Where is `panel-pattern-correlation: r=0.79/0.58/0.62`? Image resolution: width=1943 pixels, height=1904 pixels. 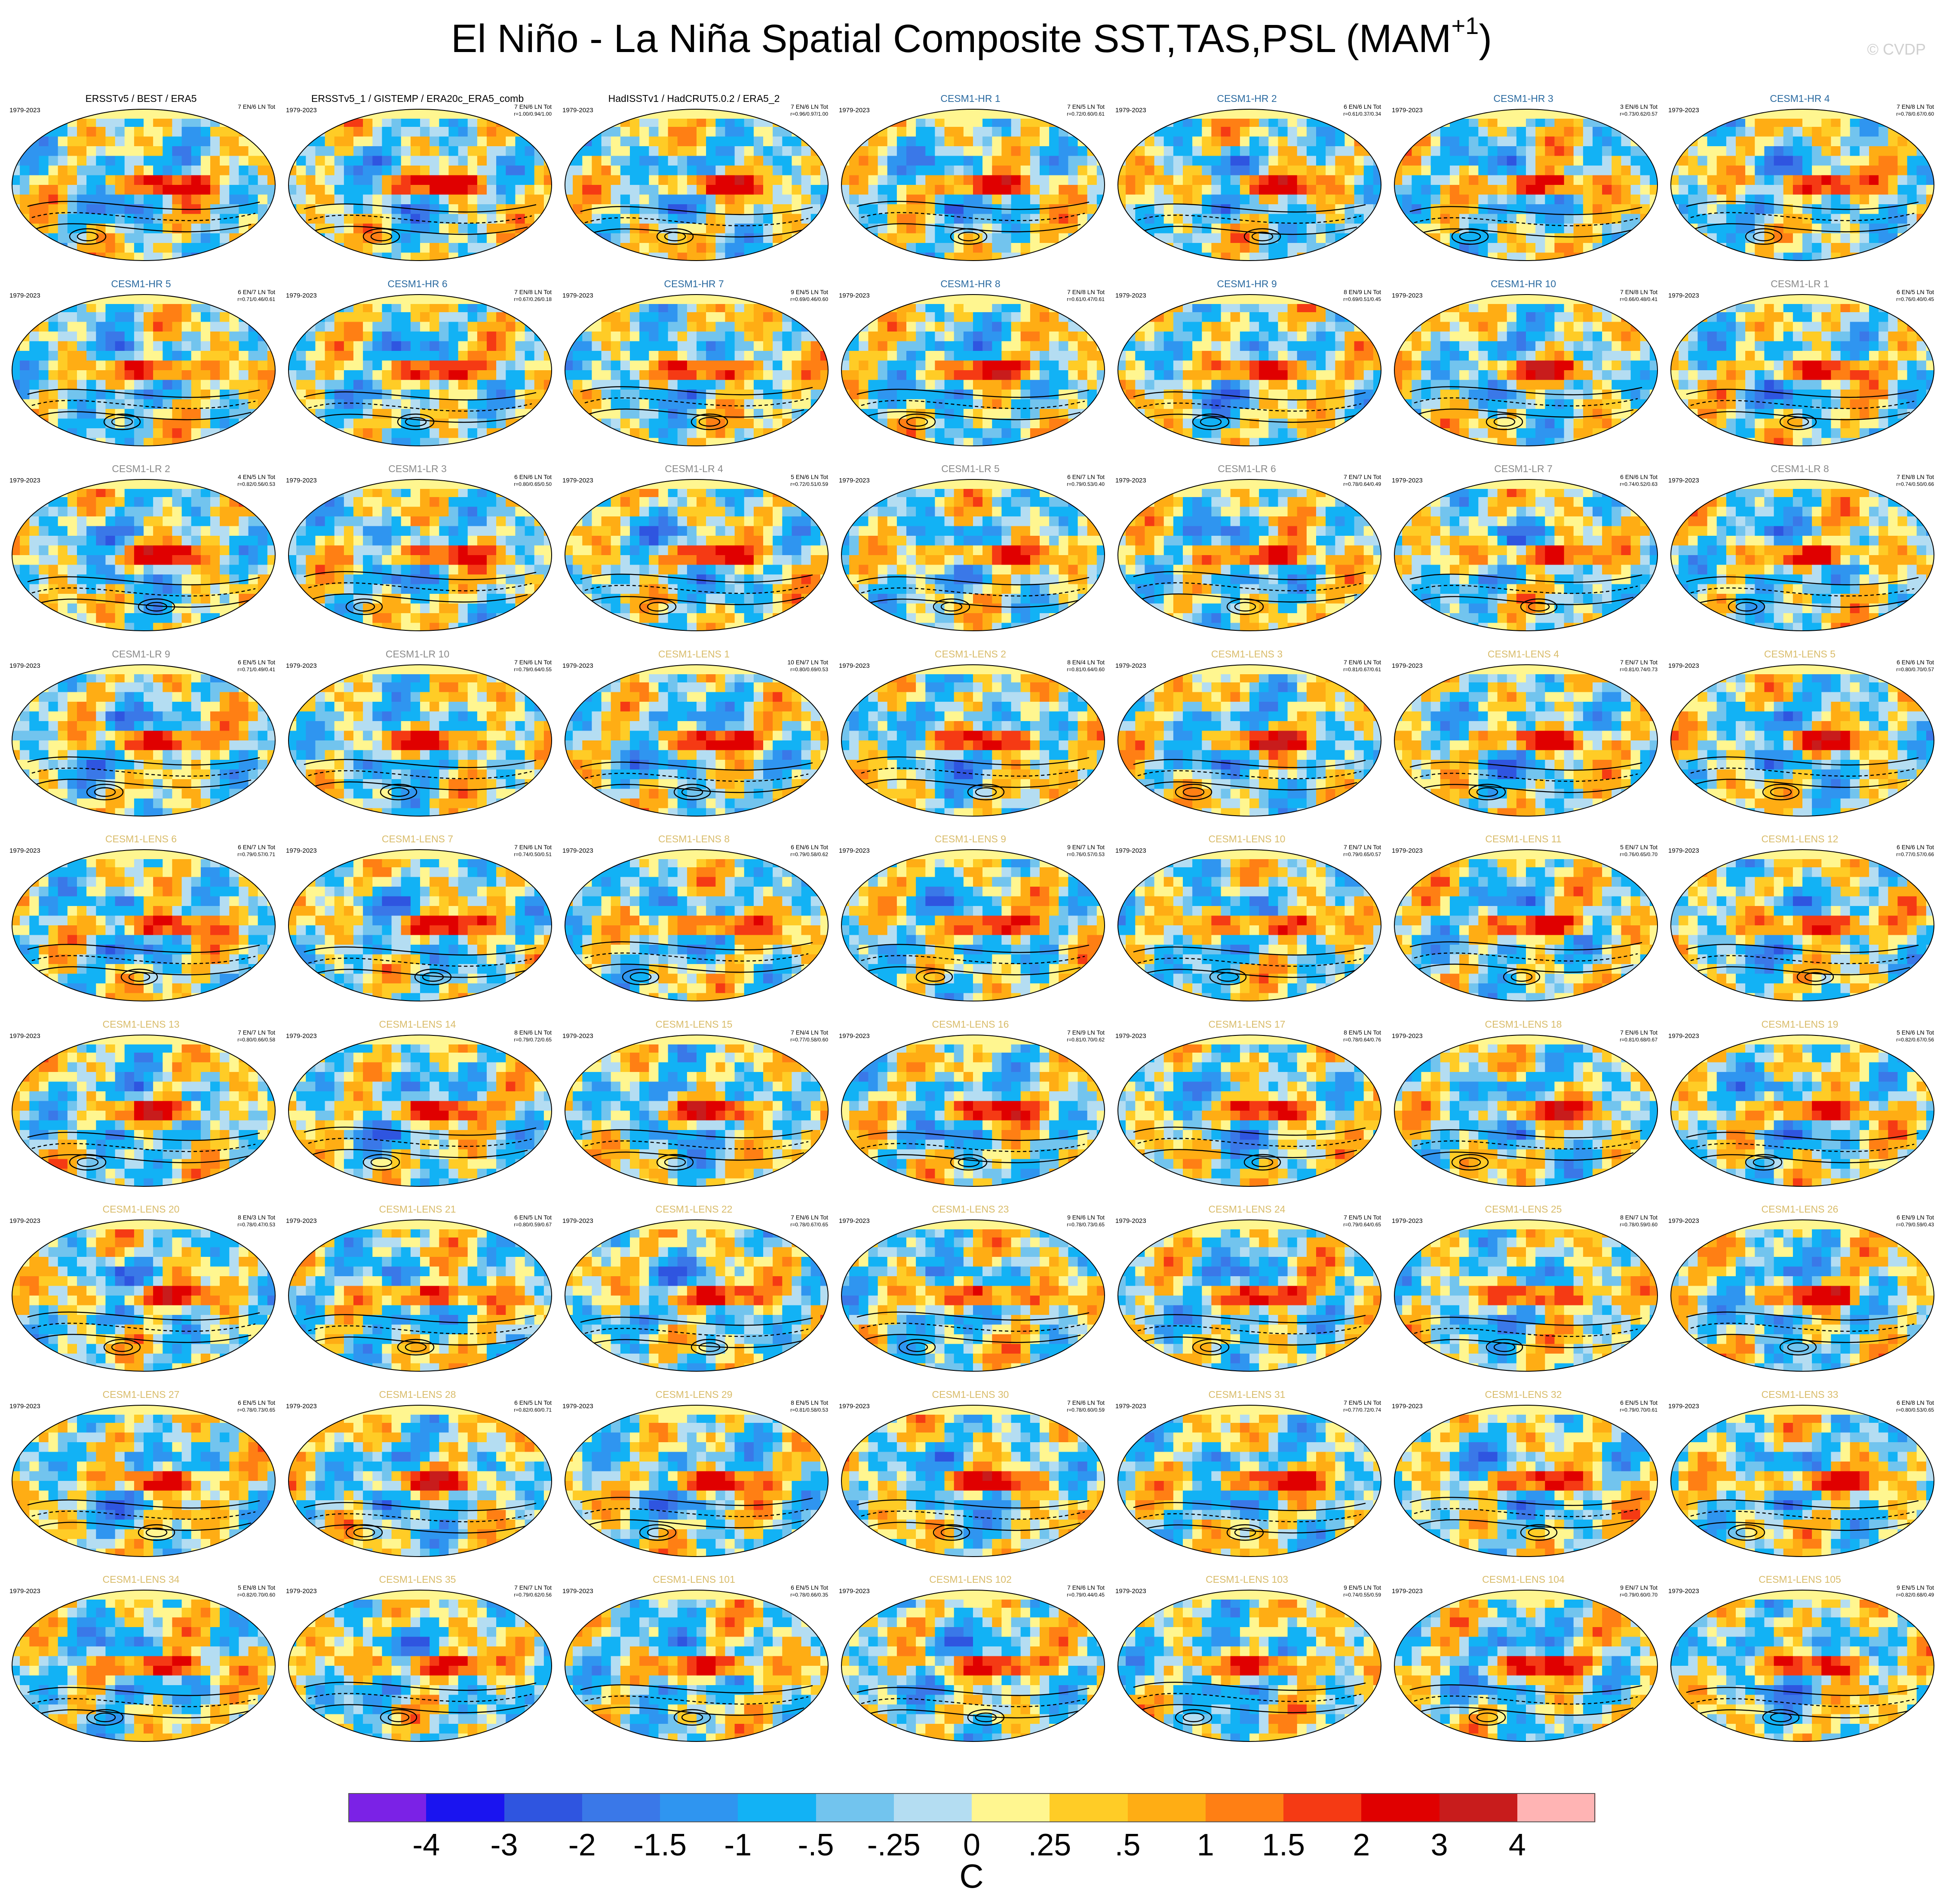
panel-pattern-correlation: r=0.79/0.58/0.62 is located at coordinates (809, 854).